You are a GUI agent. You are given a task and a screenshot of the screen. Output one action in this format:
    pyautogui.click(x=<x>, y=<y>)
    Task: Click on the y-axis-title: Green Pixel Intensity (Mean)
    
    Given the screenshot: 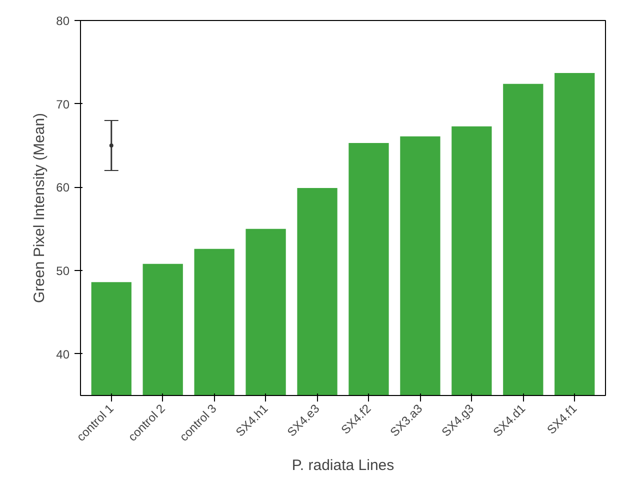 What is the action you would take?
    pyautogui.click(x=39, y=208)
    